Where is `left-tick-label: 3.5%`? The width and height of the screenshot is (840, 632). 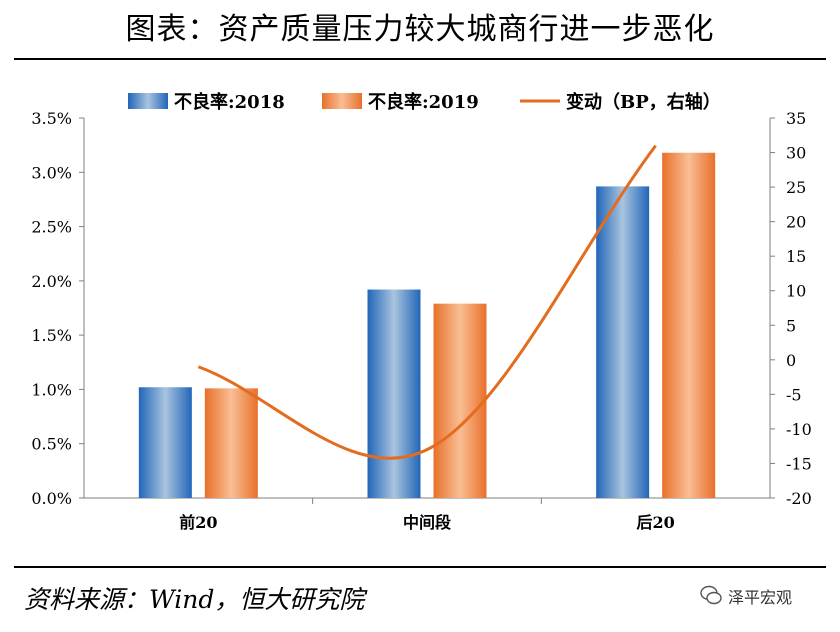 left-tick-label: 3.5% is located at coordinates (51, 118).